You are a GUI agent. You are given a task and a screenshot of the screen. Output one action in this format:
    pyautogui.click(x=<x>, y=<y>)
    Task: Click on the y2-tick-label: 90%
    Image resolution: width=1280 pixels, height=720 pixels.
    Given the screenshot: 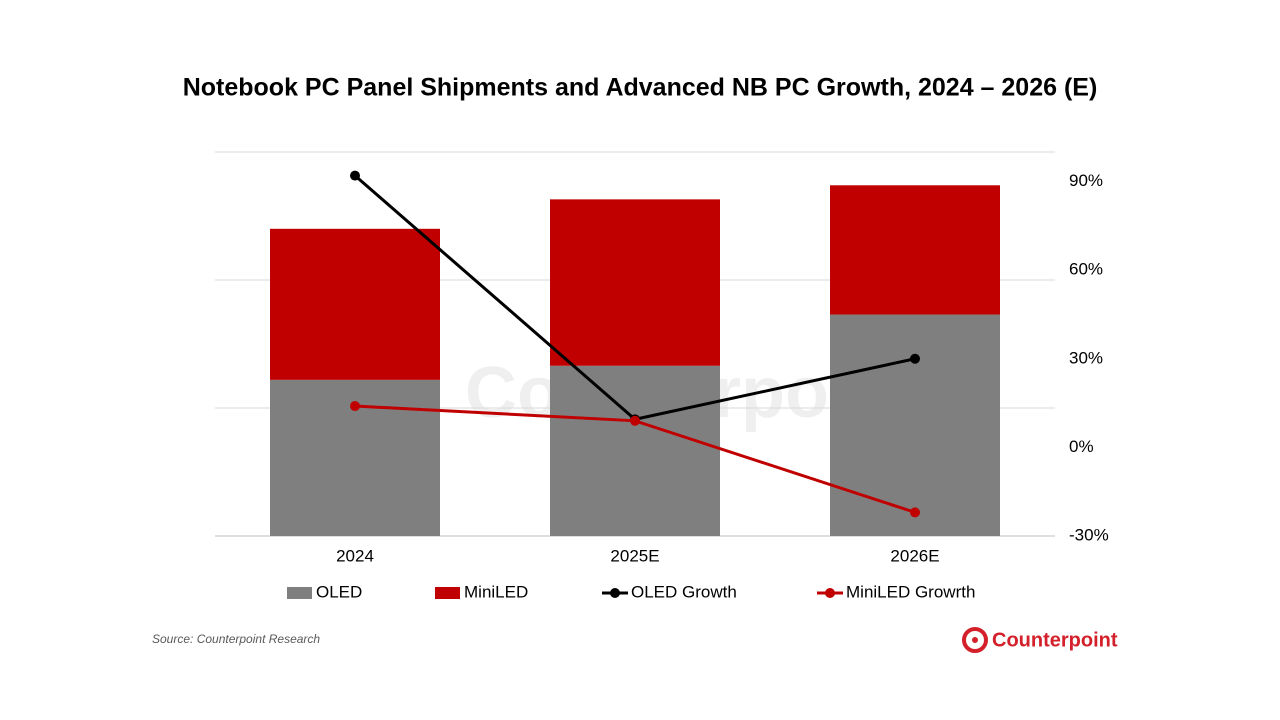 What is the action you would take?
    pyautogui.click(x=1086, y=180)
    